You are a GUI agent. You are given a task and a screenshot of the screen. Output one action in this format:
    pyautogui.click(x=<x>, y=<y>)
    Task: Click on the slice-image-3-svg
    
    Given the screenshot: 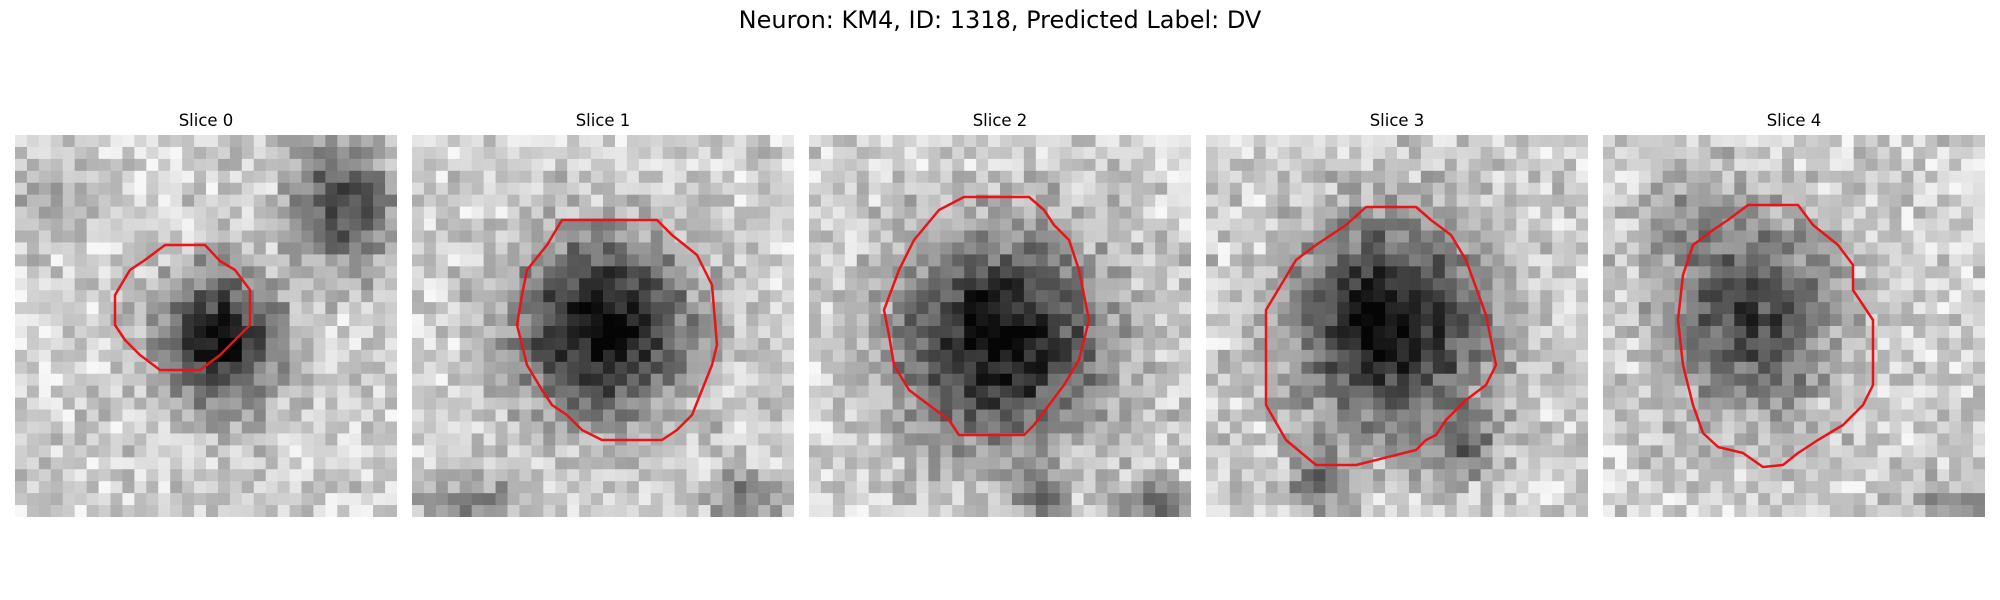 What is the action you would take?
    pyautogui.click(x=1397, y=326)
    